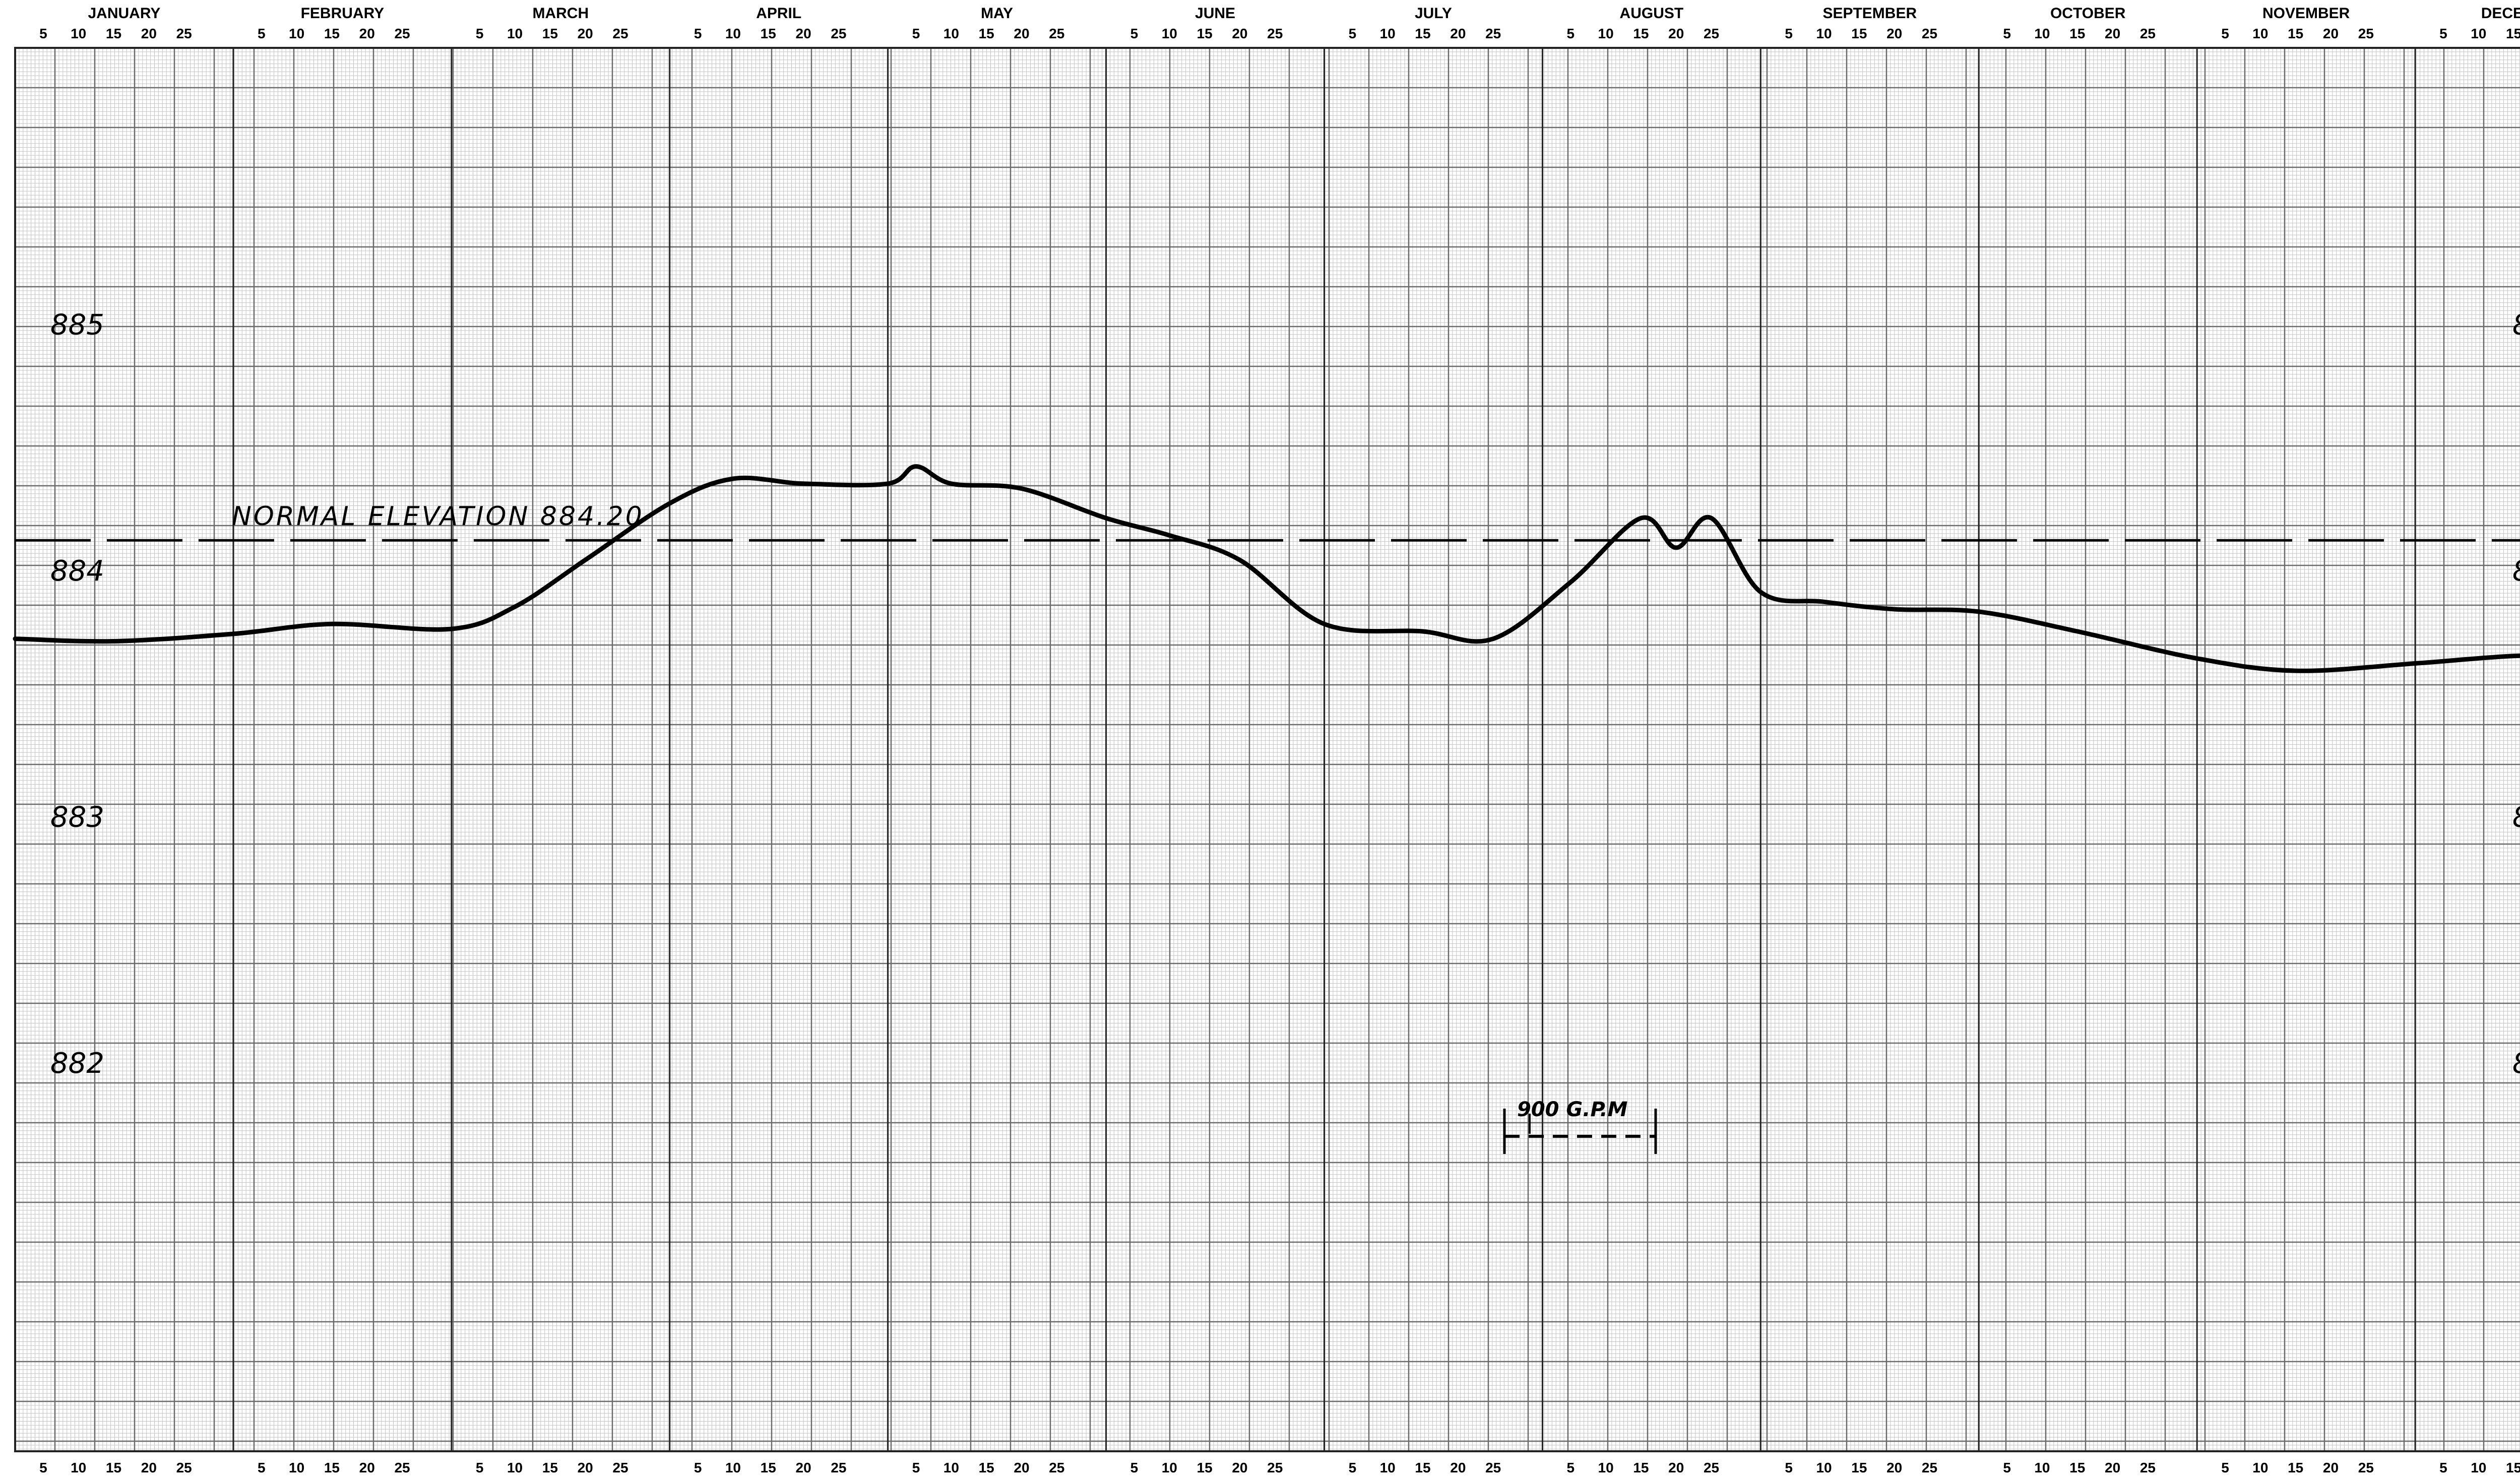 The height and width of the screenshot is (1481, 2520). What do you see at coordinates (1433, 13) in the screenshot?
I see `month-label: JULY` at bounding box center [1433, 13].